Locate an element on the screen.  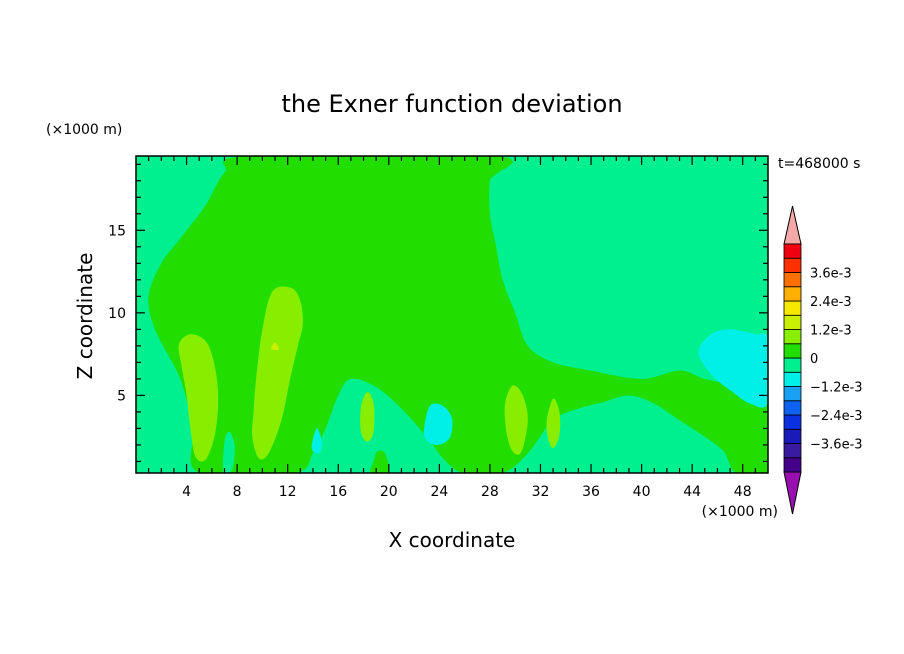
colorbar-tick-label: −2.4e-3 is located at coordinates (836, 416).